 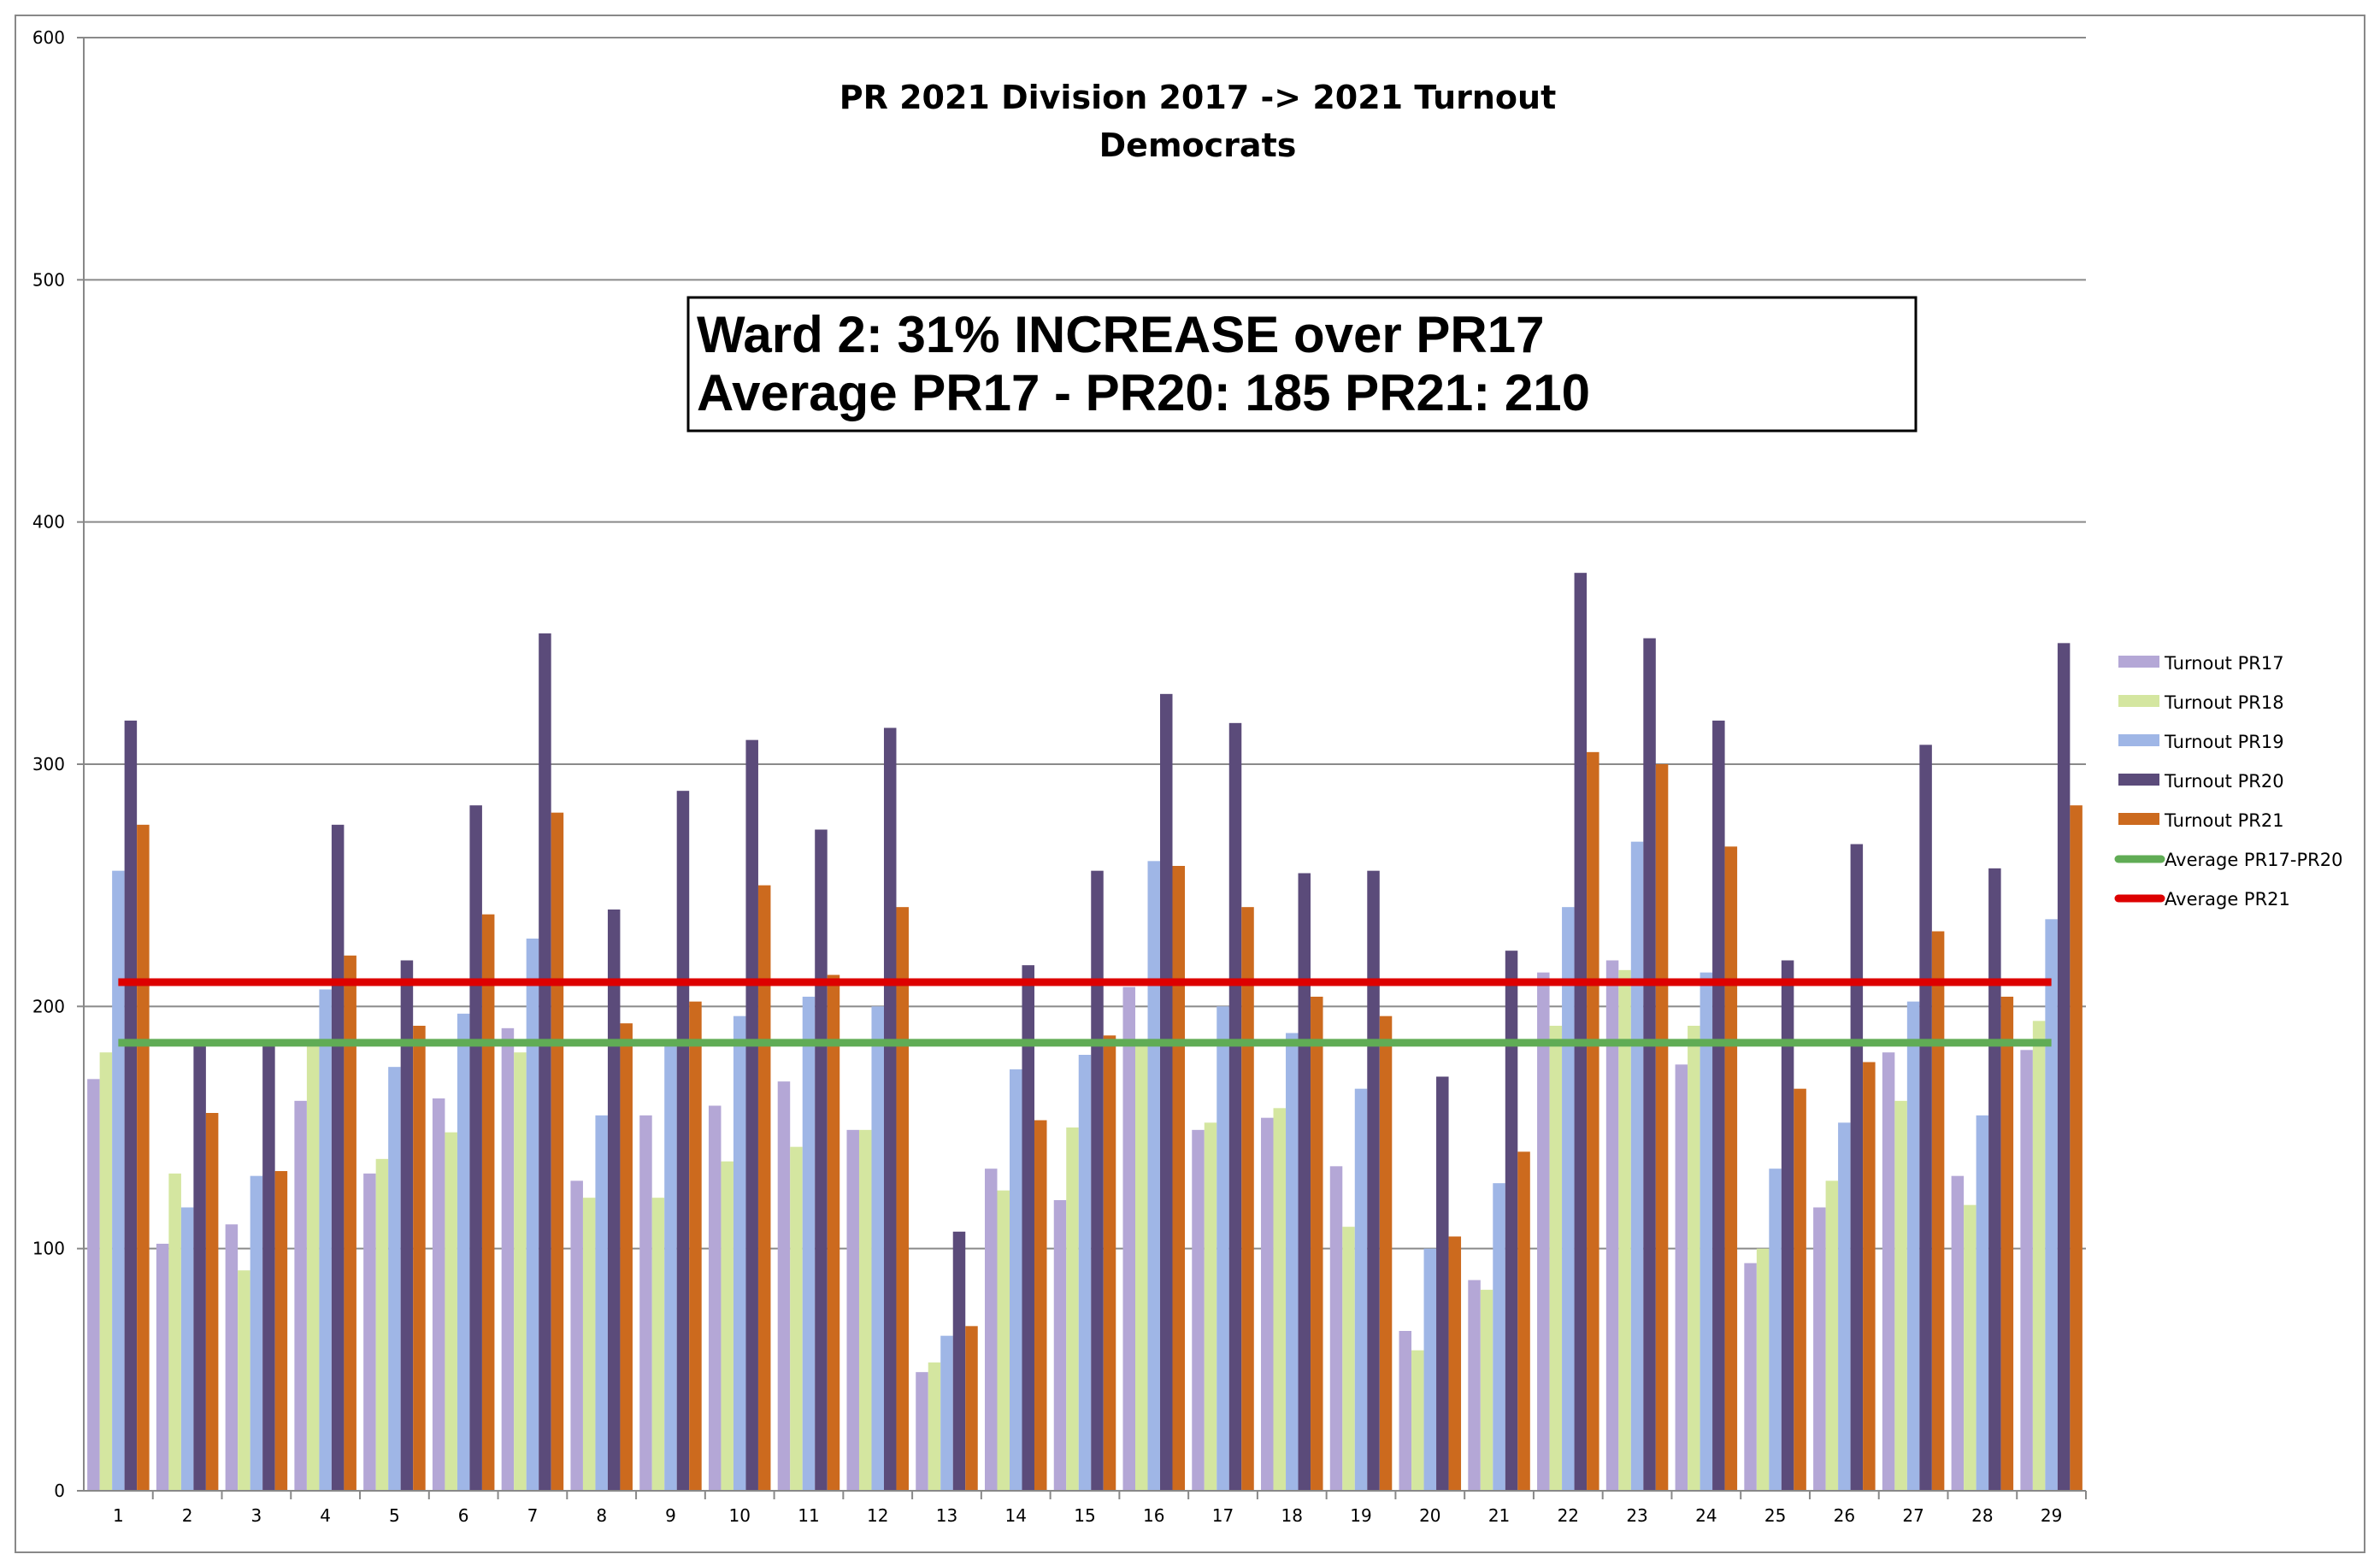 What do you see at coordinates (1982, 1515) in the screenshot?
I see `x-tick-label: 28` at bounding box center [1982, 1515].